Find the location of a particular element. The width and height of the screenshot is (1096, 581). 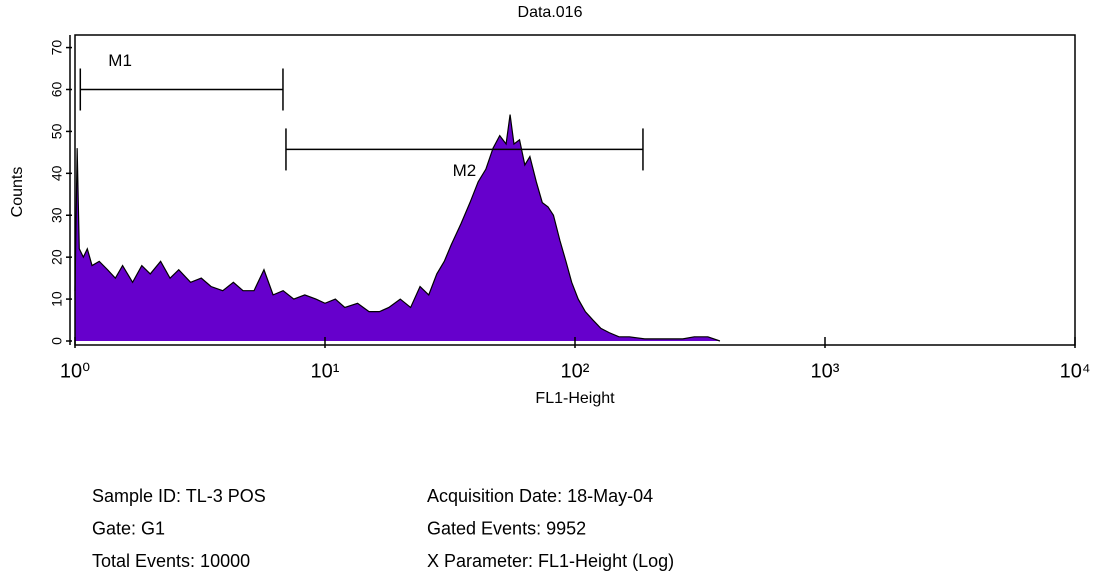

marker-label: M2 is located at coordinates (465, 170).